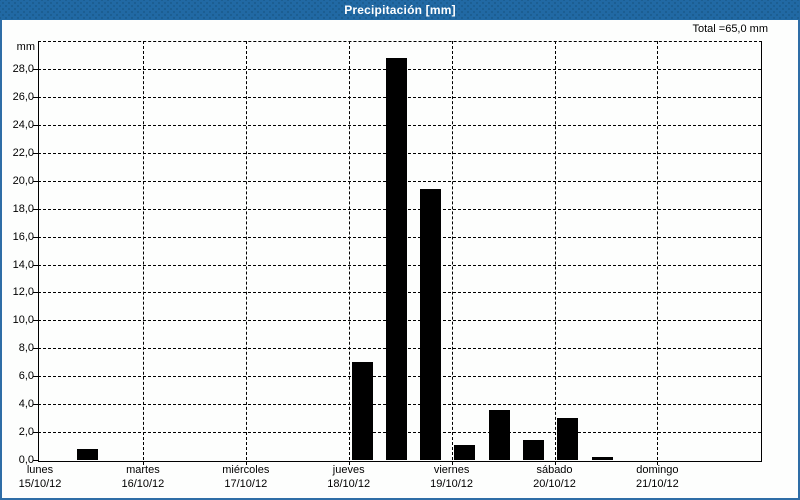 The height and width of the screenshot is (500, 800). What do you see at coordinates (23, 292) in the screenshot?
I see `y-axis-tick-label: 12,0` at bounding box center [23, 292].